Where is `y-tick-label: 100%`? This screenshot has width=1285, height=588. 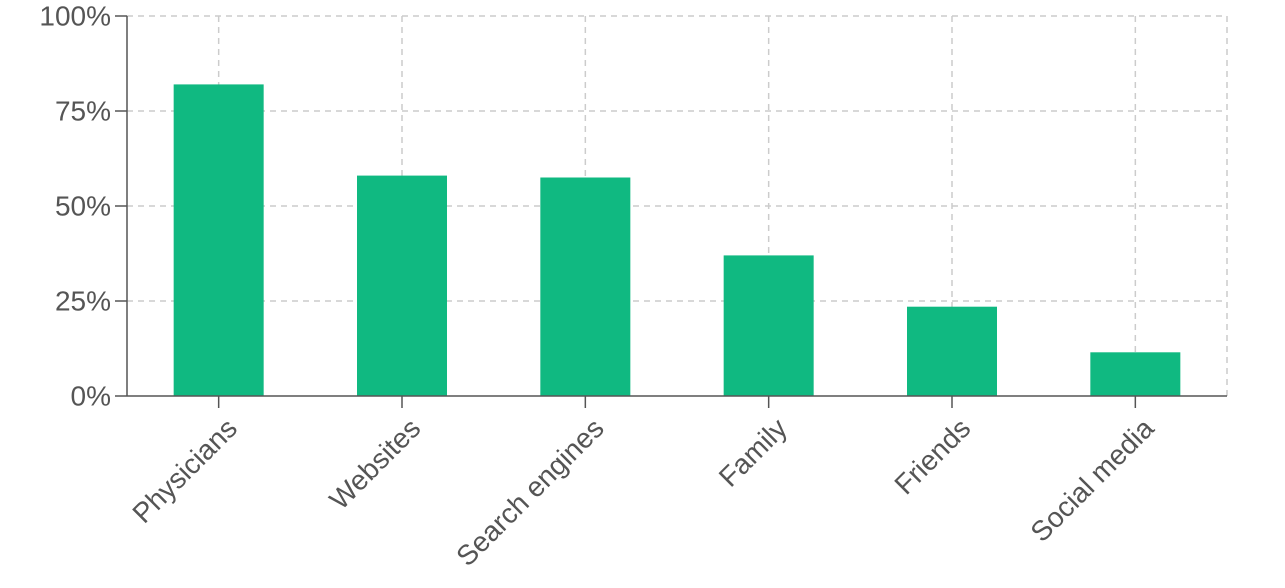 y-tick-label: 100% is located at coordinates (75, 16).